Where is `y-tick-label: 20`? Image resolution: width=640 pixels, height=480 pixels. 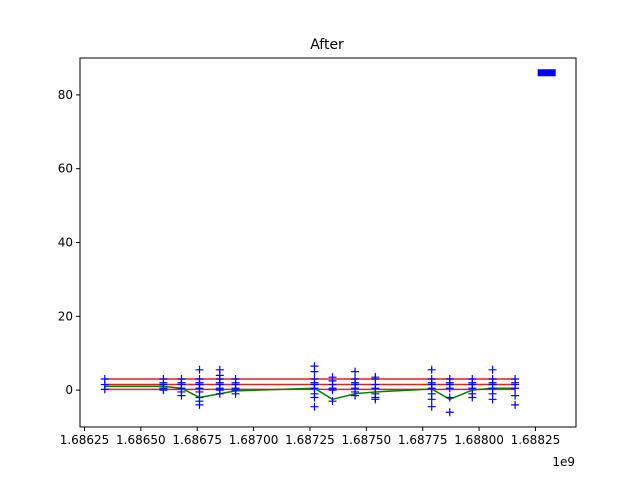
y-tick-label: 20 is located at coordinates (65, 316).